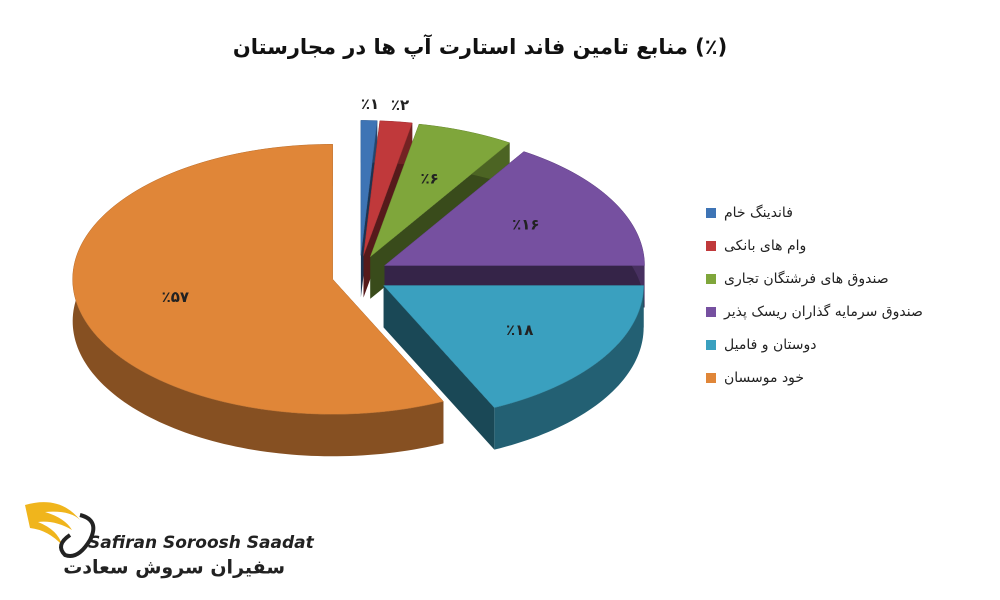 Image resolution: width=1000 pixels, height=600 pixels. Describe the element at coordinates (519, 330) in the screenshot. I see `data-label: ٪۱۸` at that location.